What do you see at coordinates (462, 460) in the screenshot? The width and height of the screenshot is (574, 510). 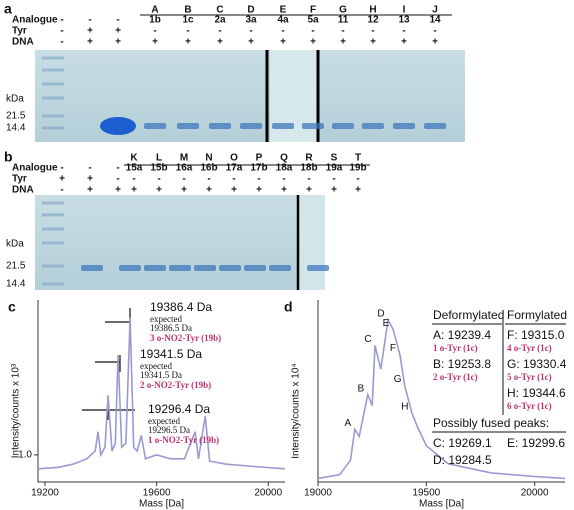 I see `fused-entry: D: 19284.5` at bounding box center [462, 460].